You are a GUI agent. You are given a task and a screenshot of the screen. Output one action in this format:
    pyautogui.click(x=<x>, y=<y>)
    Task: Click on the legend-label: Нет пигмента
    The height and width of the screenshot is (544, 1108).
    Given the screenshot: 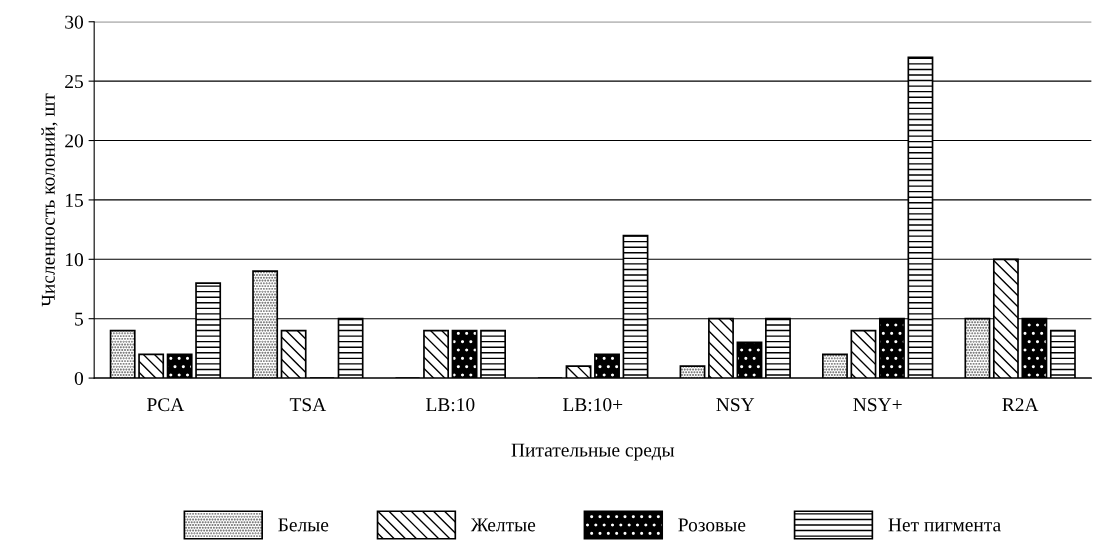 What is the action you would take?
    pyautogui.click(x=944, y=525)
    